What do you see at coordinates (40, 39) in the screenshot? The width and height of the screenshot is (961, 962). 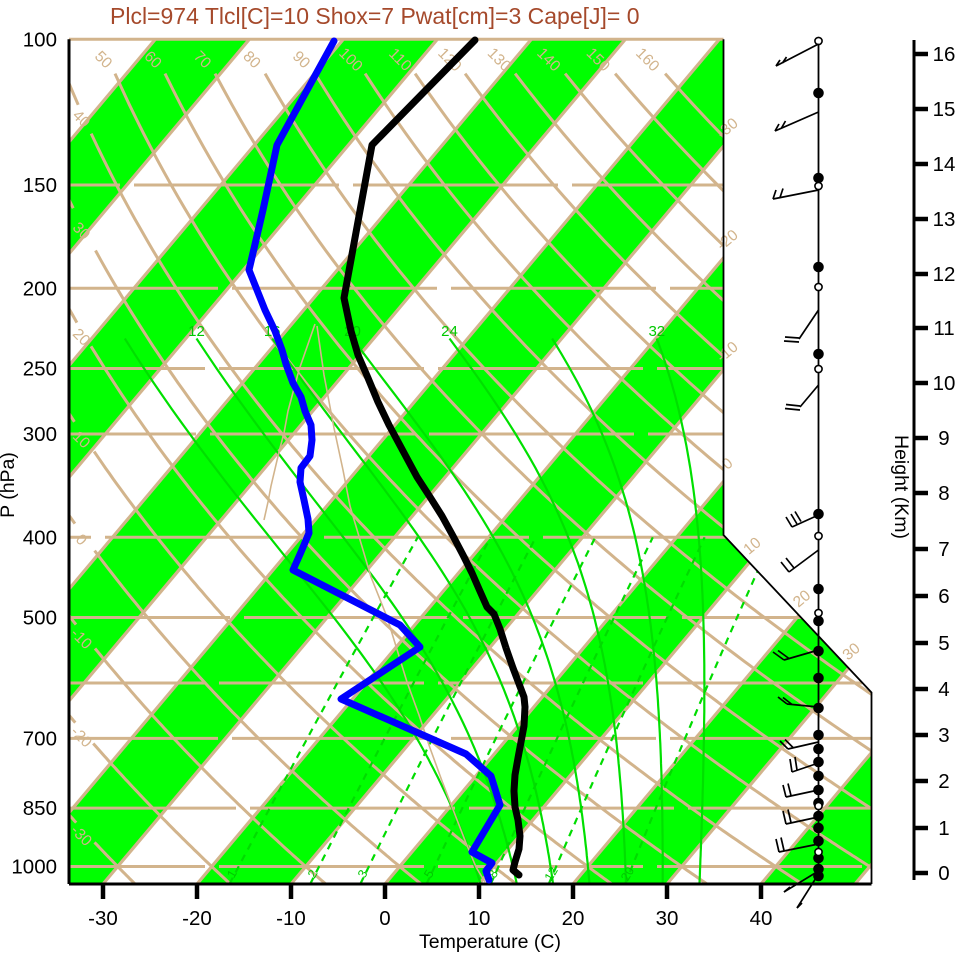 I see `svg-text: 100` at bounding box center [40, 39].